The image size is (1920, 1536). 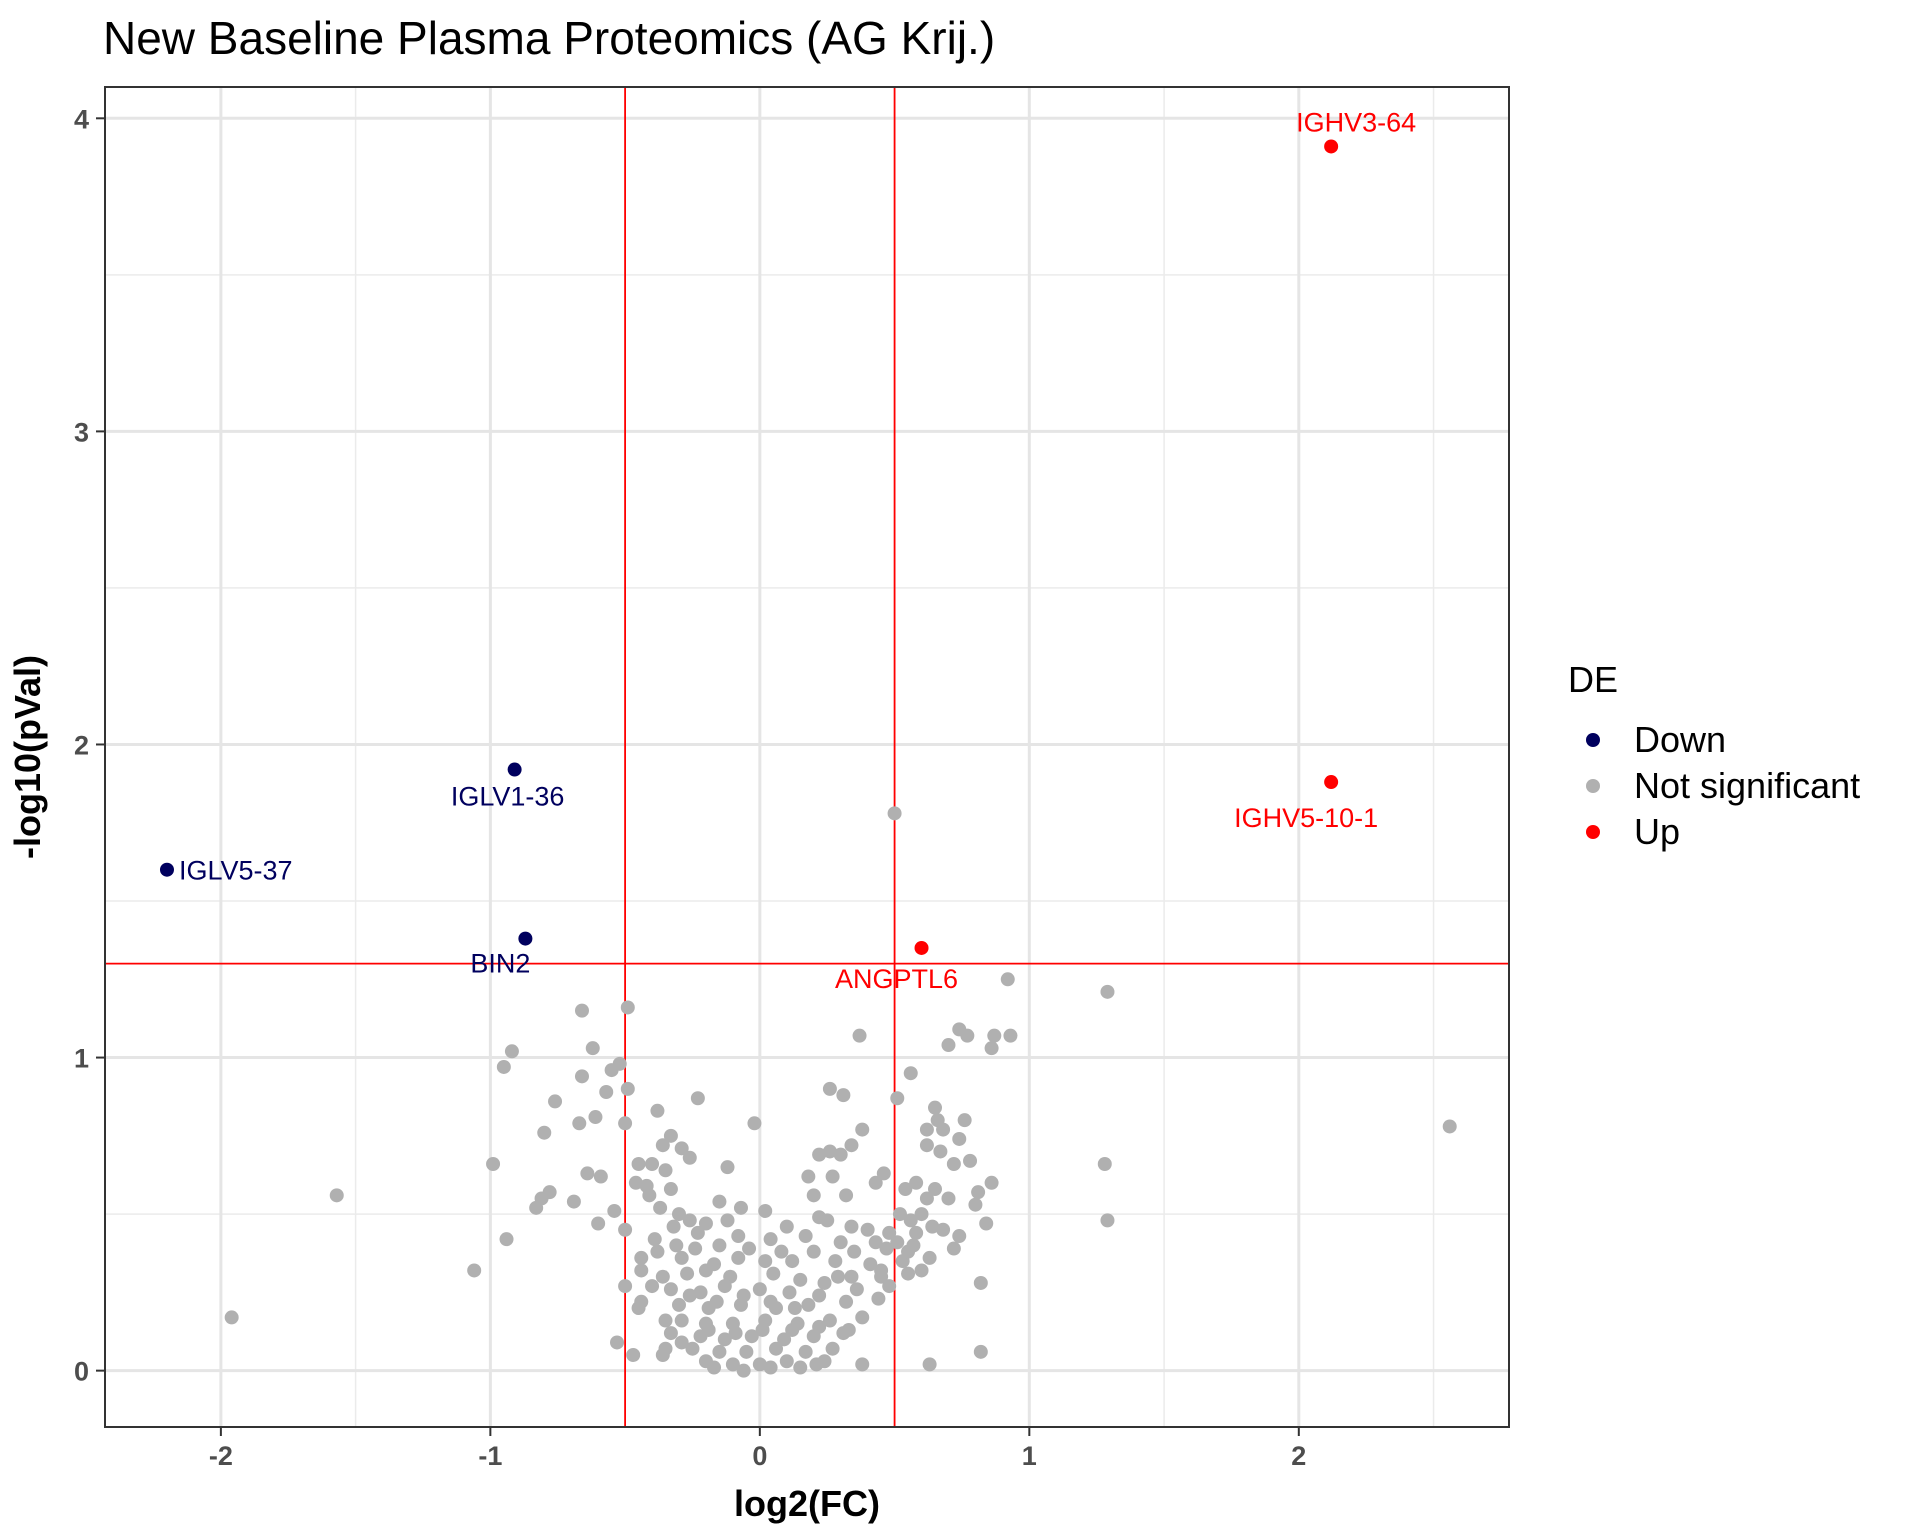 I want to click on x-axis-title: log2(FC), so click(x=807, y=1503).